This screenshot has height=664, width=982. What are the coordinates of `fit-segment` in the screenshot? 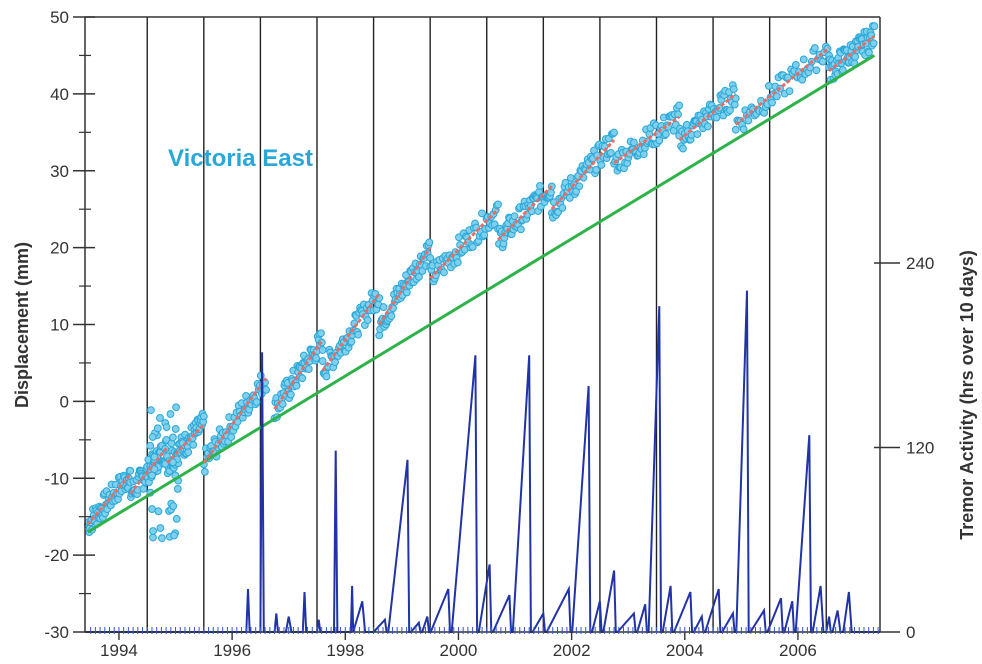 It's located at (782, 86).